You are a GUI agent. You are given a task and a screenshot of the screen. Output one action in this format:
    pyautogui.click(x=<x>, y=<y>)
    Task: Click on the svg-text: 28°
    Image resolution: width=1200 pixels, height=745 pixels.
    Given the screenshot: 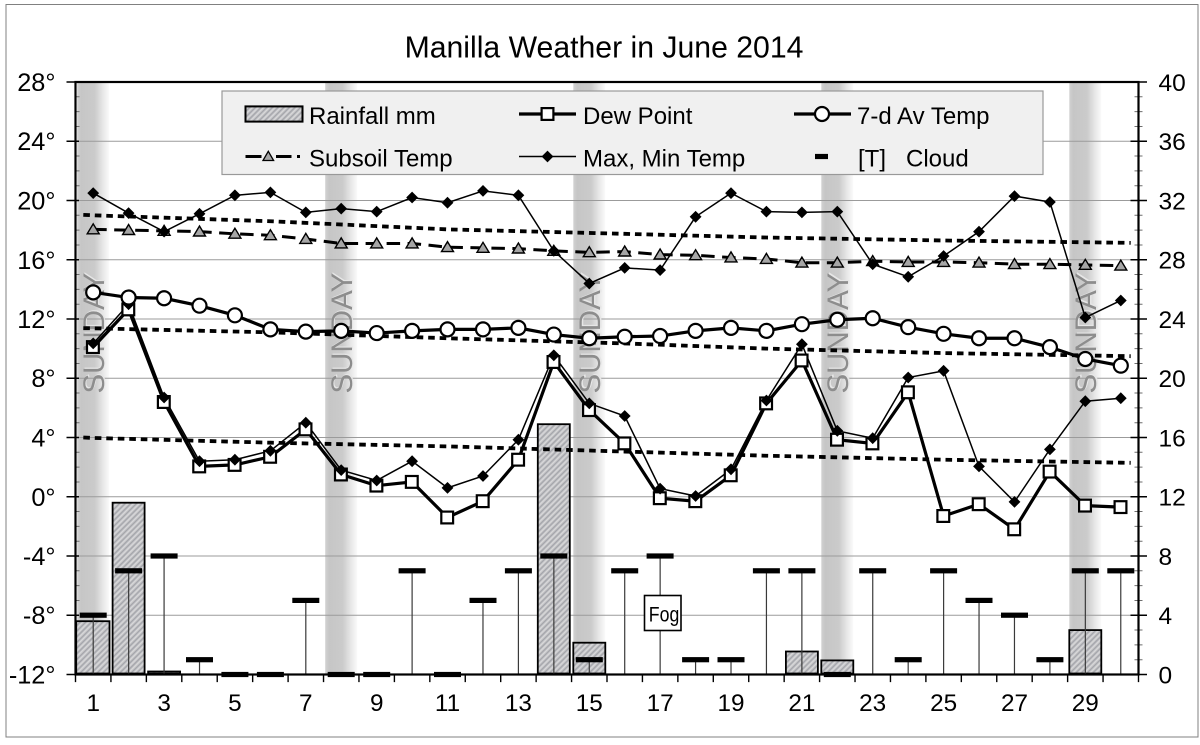 What is the action you would take?
    pyautogui.click(x=36, y=83)
    